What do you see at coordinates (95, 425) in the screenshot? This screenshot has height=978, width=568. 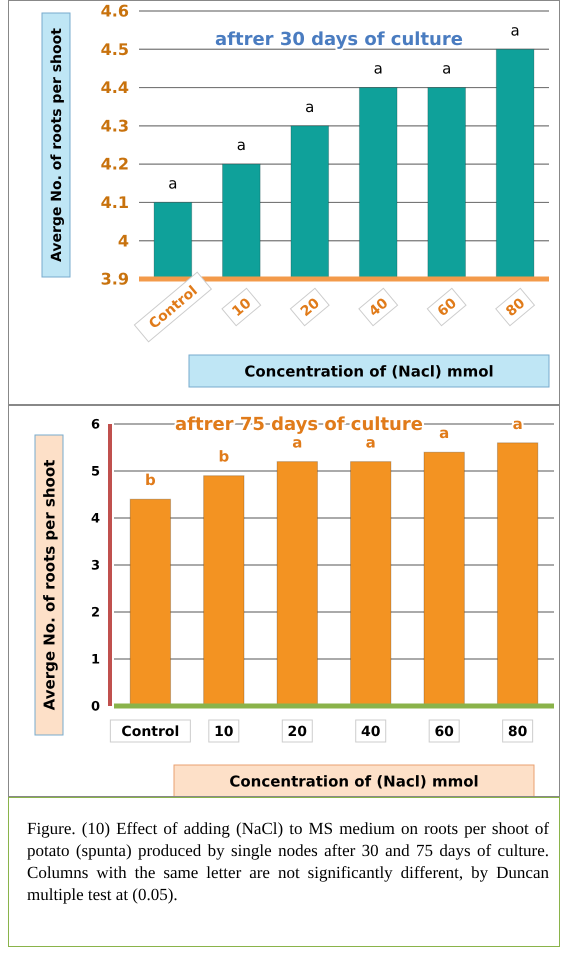 I see `y-tick-label: 6` at bounding box center [95, 425].